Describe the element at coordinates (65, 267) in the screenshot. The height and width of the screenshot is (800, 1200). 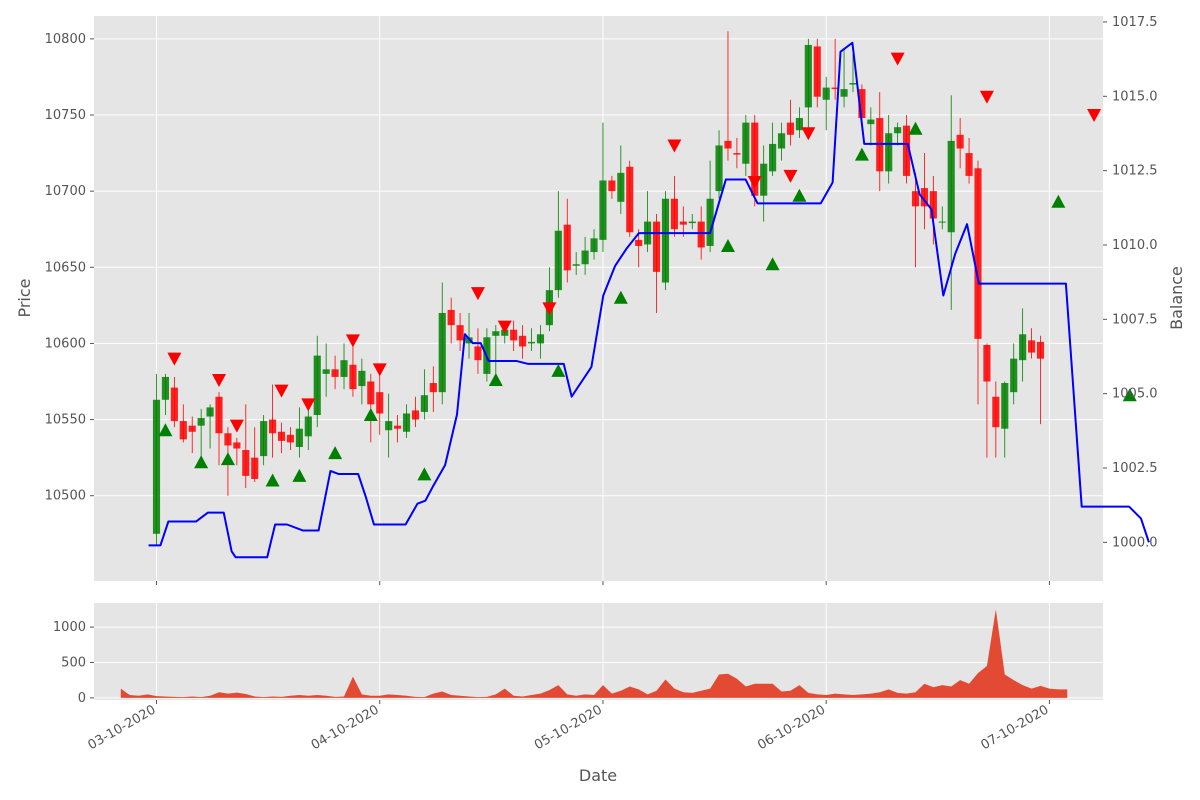
I see `price-tick-label: 10650` at that location.